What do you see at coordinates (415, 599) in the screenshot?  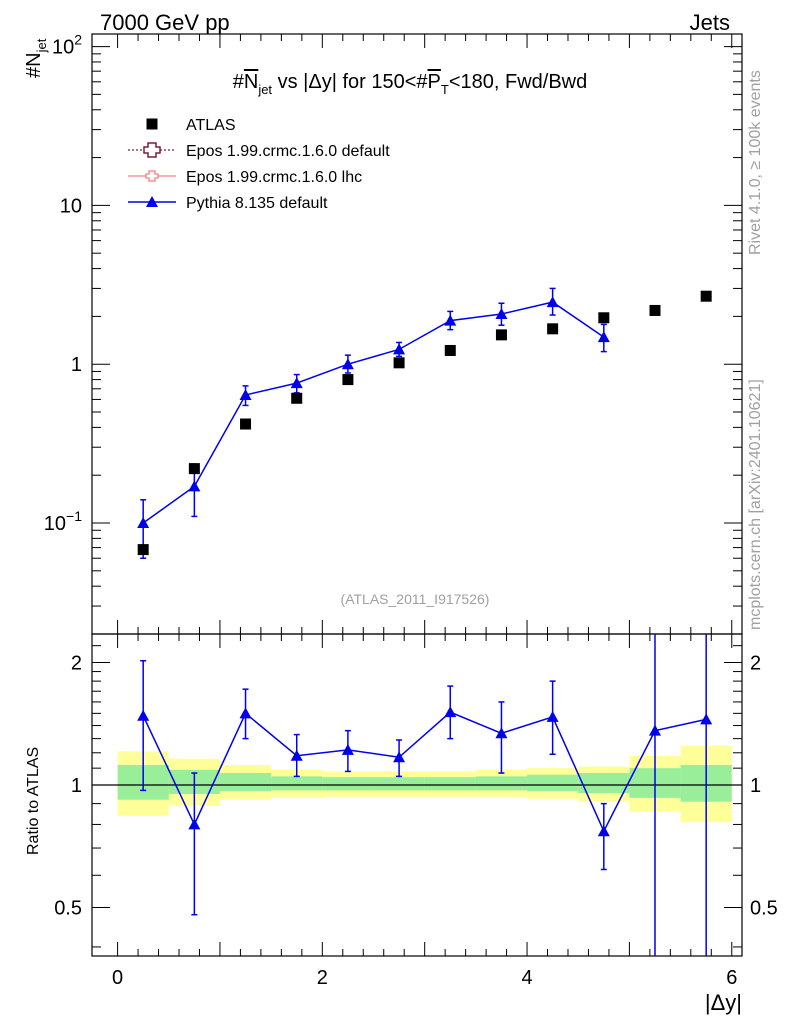 I see `analysis-watermark: (ATLAS_2011_I917526)` at bounding box center [415, 599].